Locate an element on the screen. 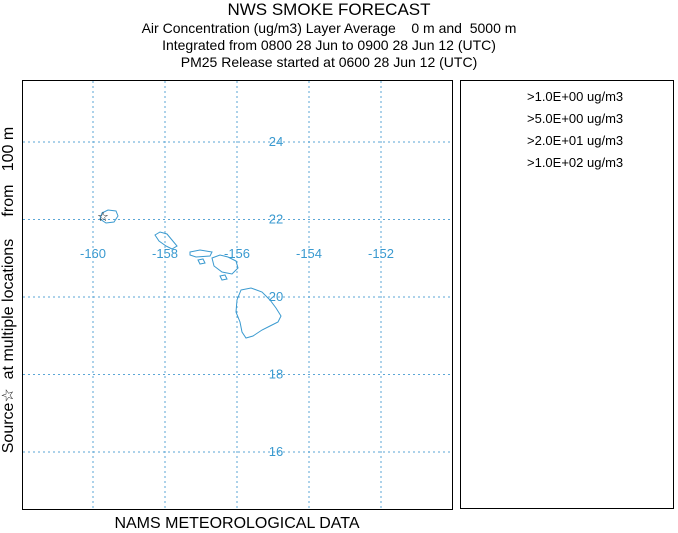  longitude-label: -158 is located at coordinates (165, 253).